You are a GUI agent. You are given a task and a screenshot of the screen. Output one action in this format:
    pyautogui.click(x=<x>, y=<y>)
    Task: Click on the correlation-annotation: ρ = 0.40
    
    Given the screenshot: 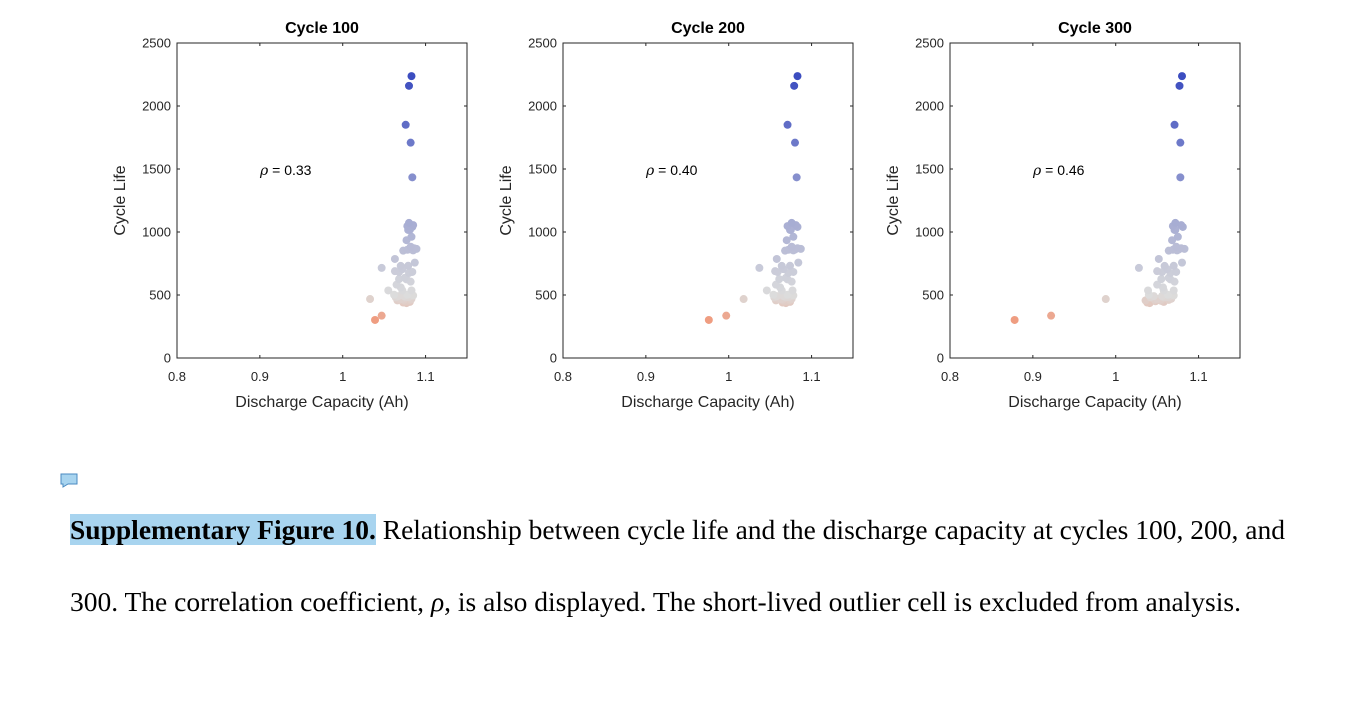 What is the action you would take?
    pyautogui.click(x=671, y=170)
    